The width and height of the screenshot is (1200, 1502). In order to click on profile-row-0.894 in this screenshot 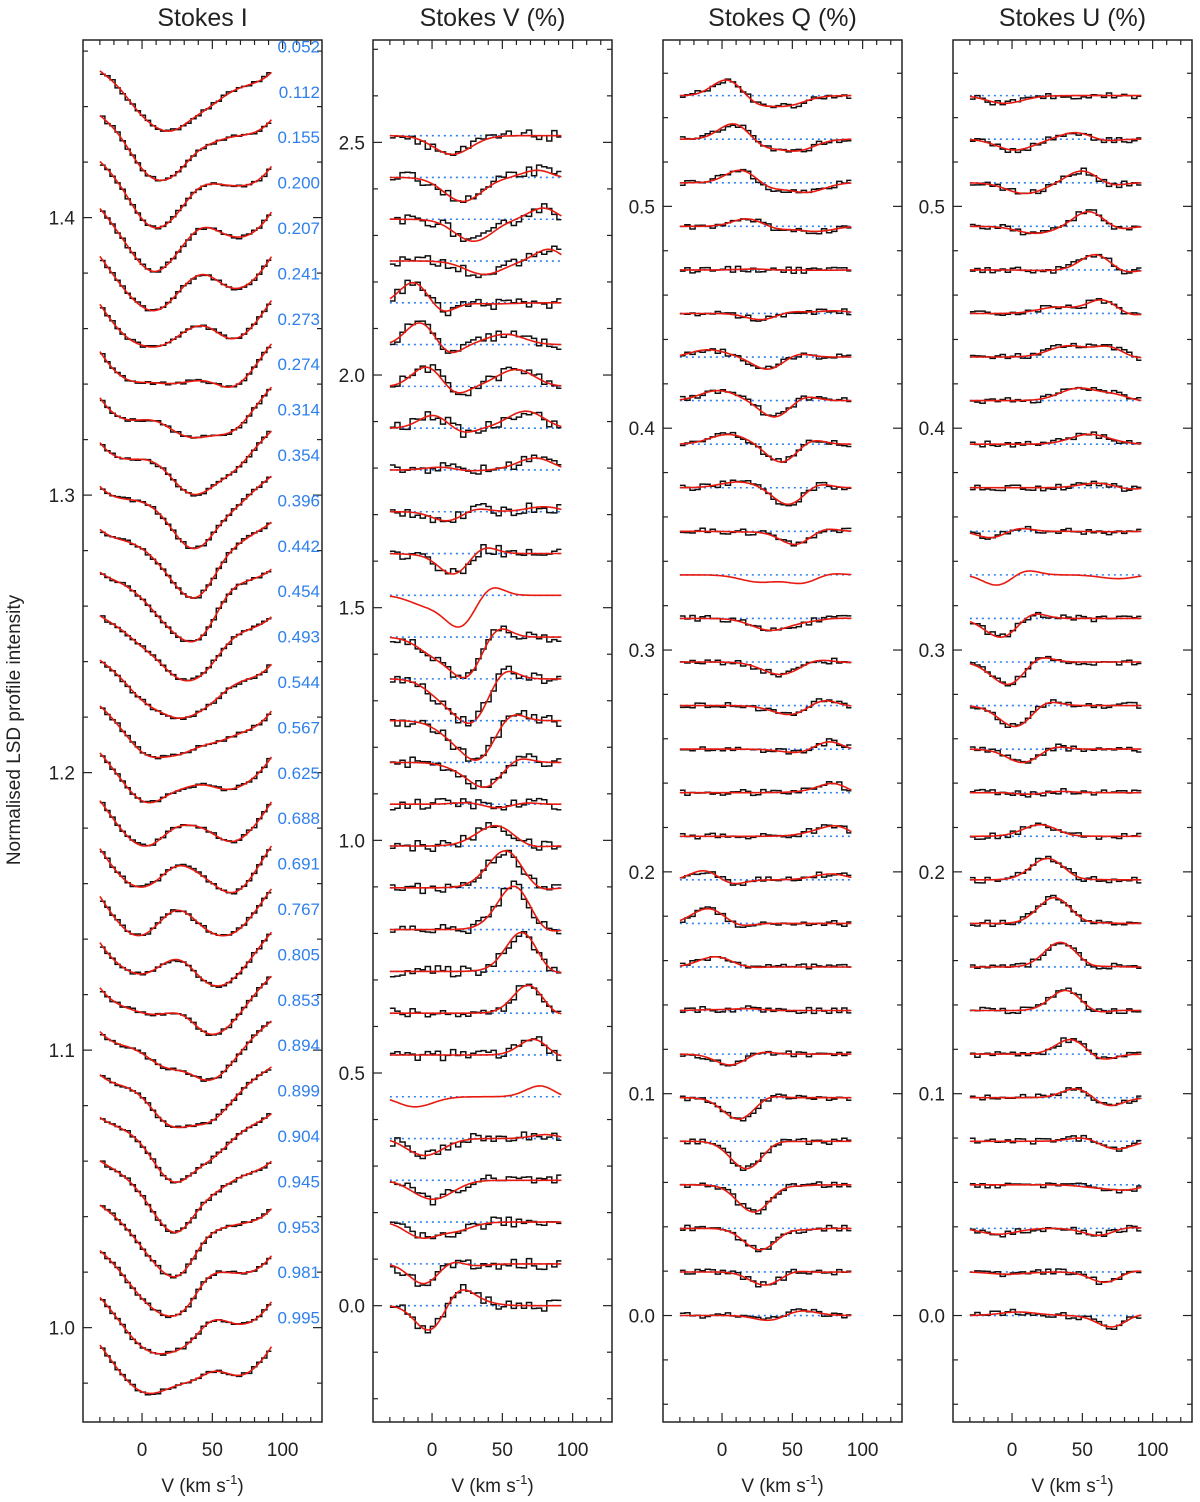, I will do `click(765, 1058)`.